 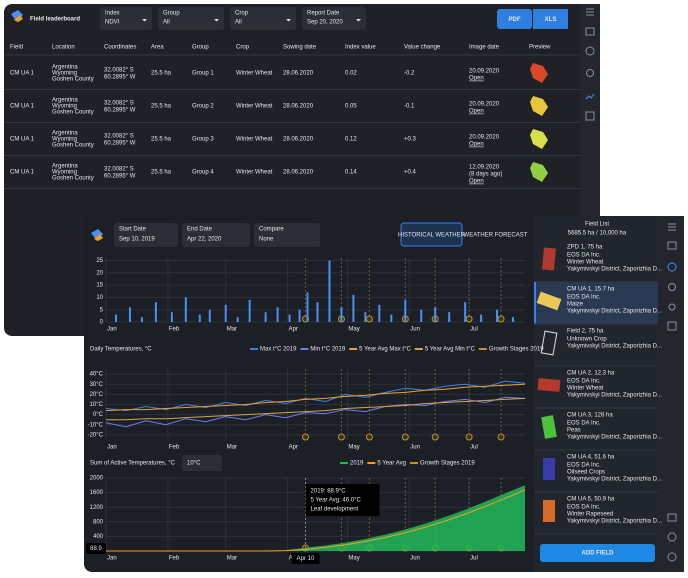 What do you see at coordinates (97, 395) in the screenshot?
I see `y-tick-label: 20°C` at bounding box center [97, 395].